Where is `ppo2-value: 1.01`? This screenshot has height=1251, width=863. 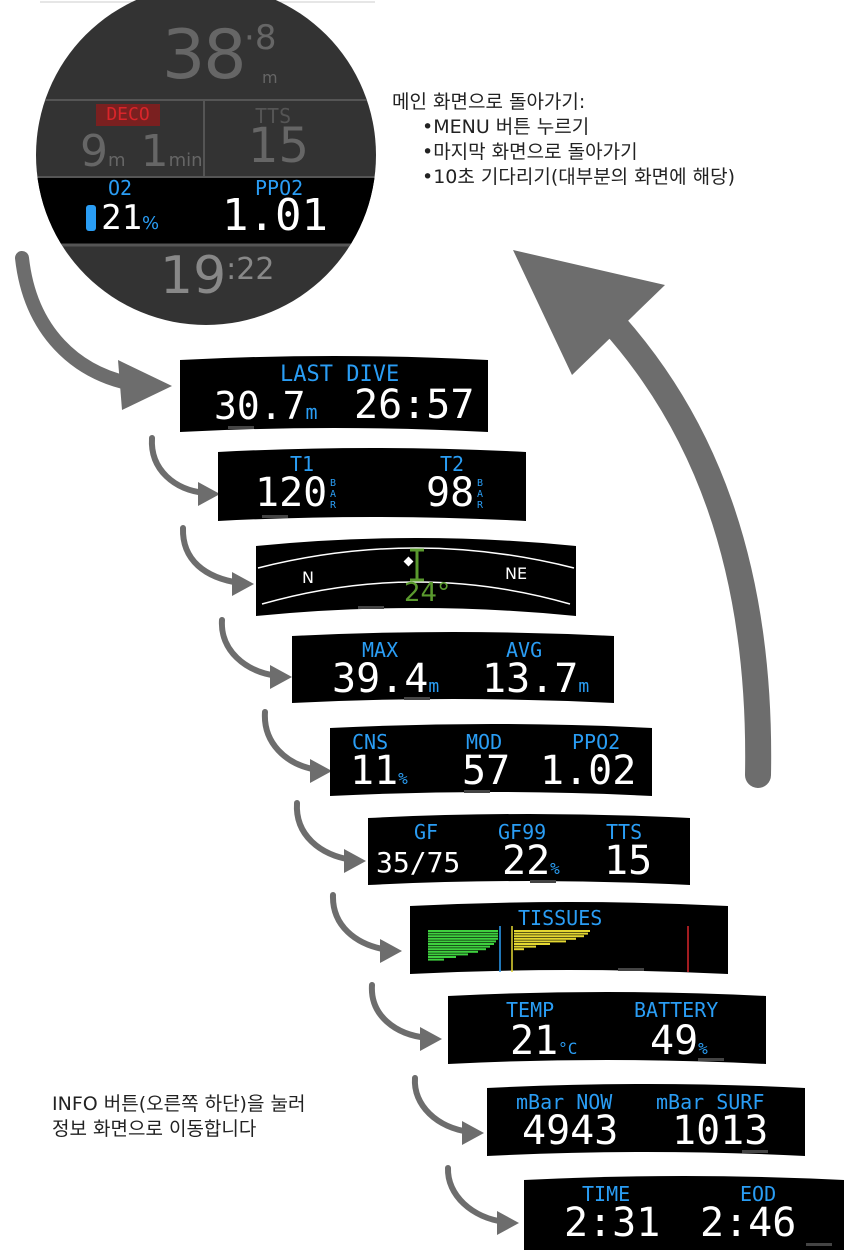
ppo2-value: 1.01 is located at coordinates (275, 215).